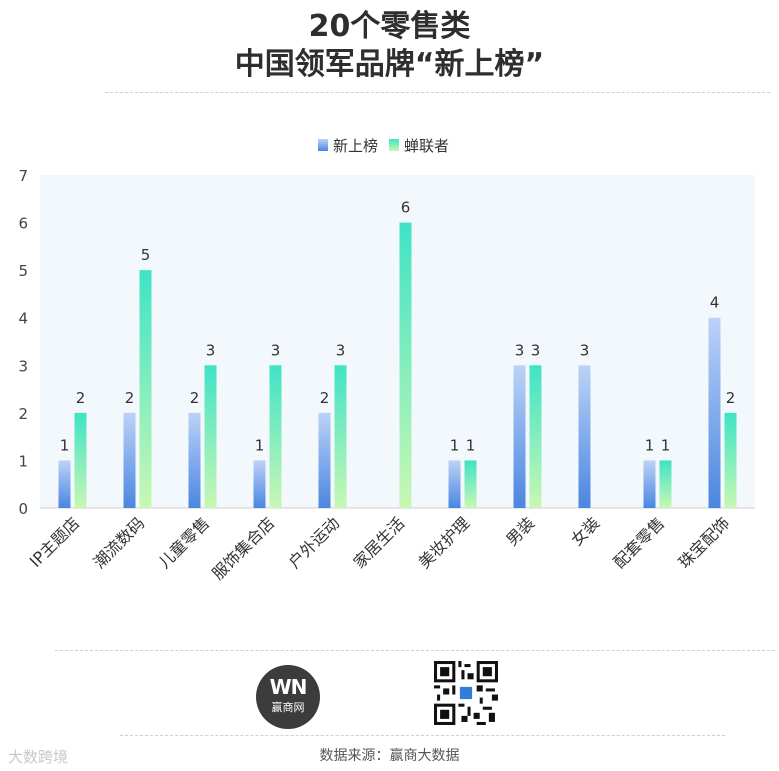 The image size is (779, 771). I want to click on x-tick-label: IP主题店, so click(55, 542).